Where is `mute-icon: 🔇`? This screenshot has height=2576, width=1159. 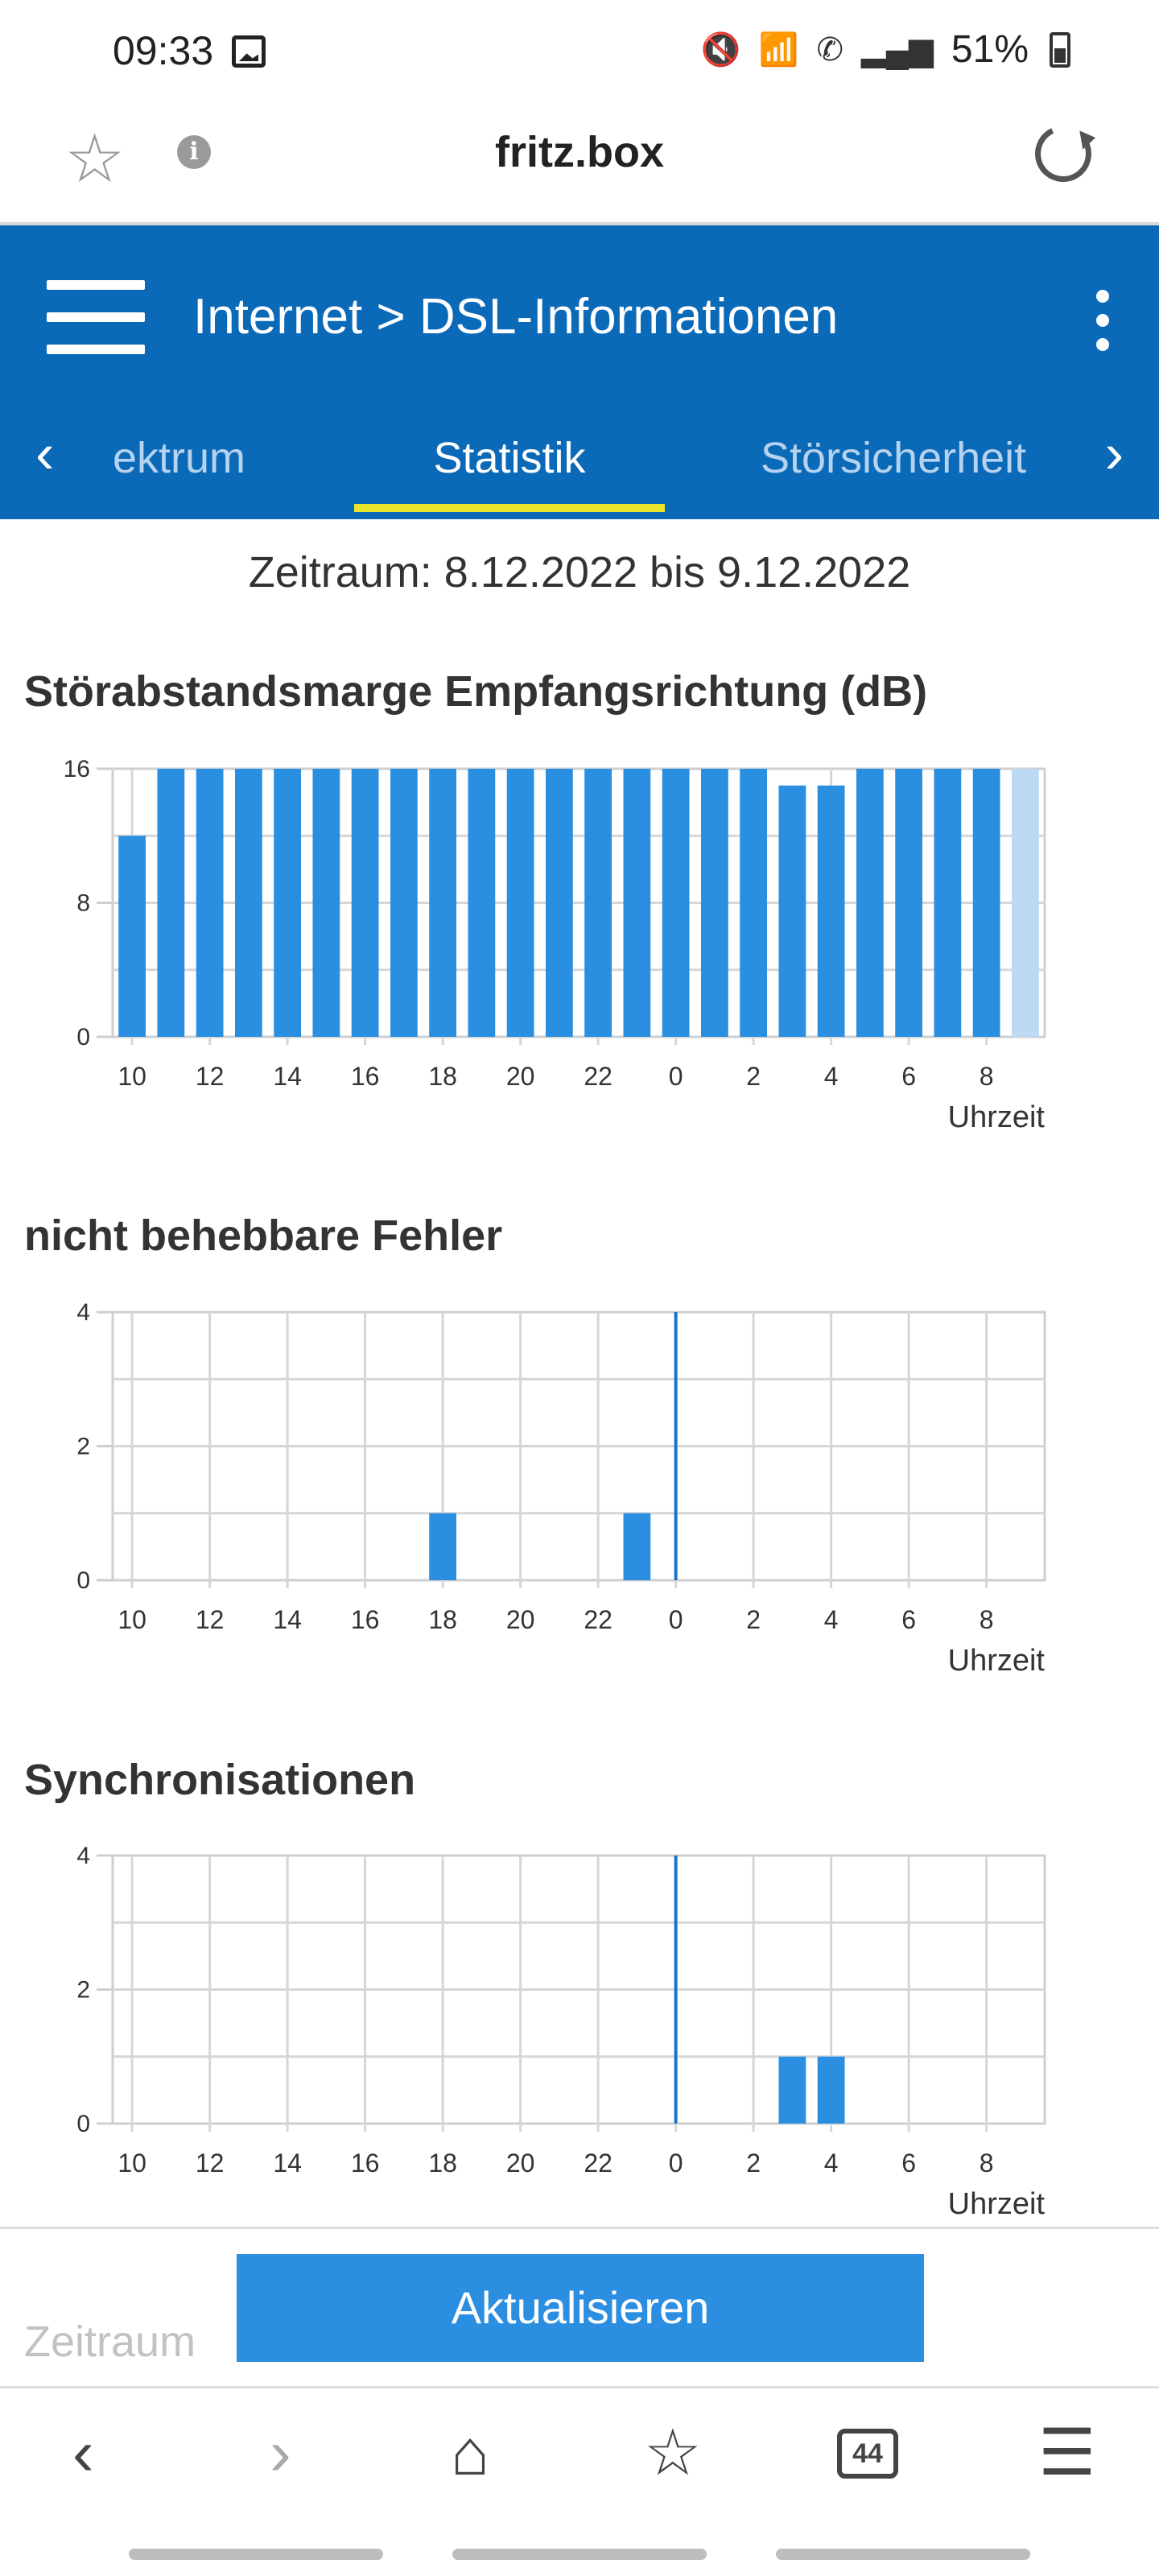
mute-icon: 🔇 is located at coordinates (720, 50).